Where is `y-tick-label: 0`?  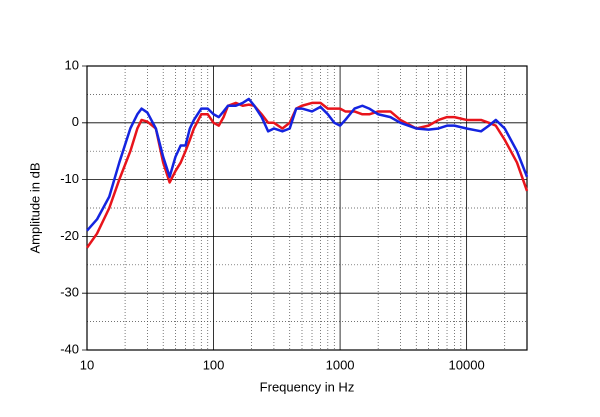
y-tick-label: 0 is located at coordinates (75, 121).